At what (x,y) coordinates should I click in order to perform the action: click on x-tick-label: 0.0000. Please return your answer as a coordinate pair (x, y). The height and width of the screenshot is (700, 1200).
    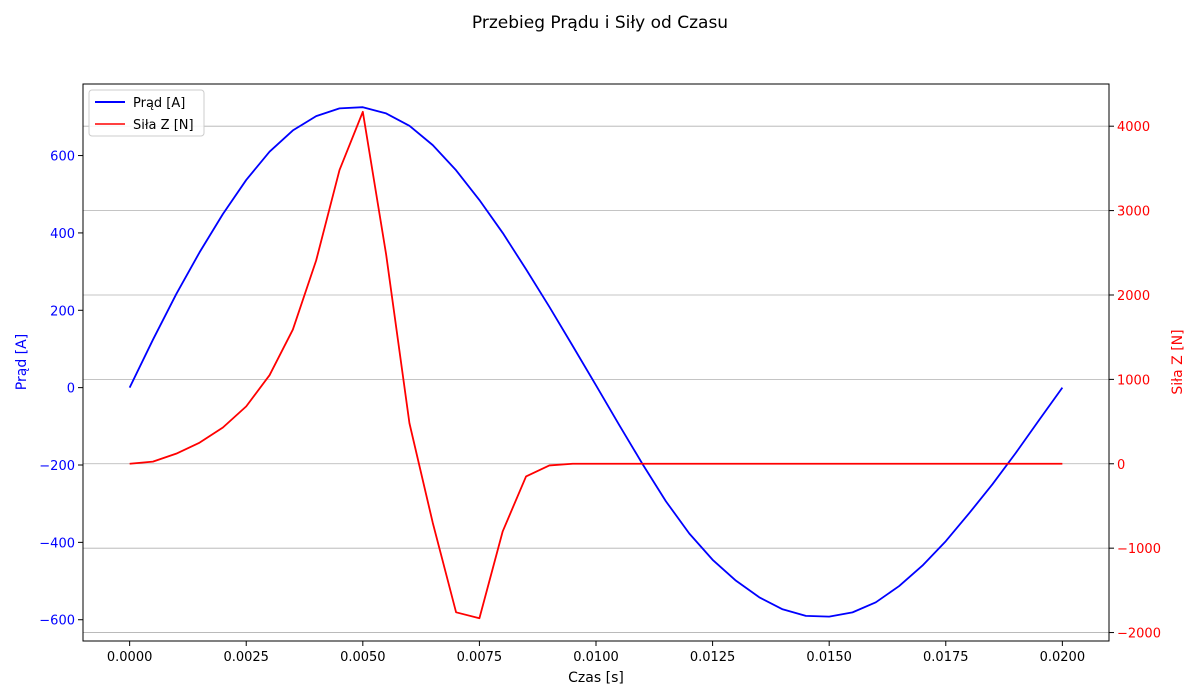
    Looking at the image, I should click on (130, 657).